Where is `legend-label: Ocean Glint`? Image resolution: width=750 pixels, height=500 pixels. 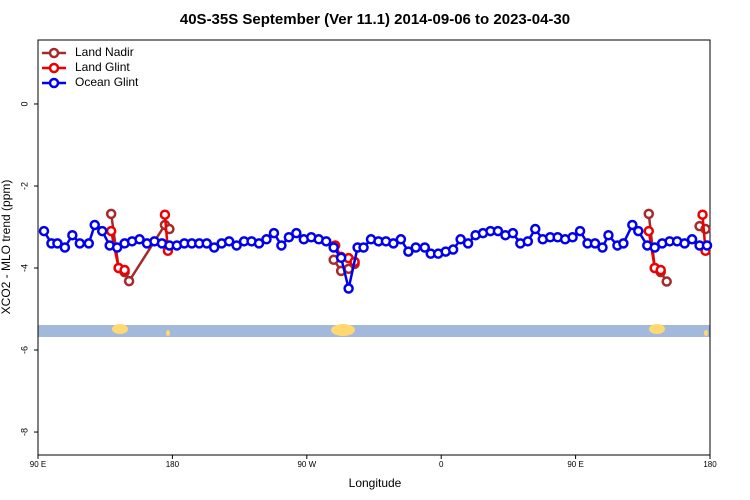 legend-label: Ocean Glint is located at coordinates (107, 82).